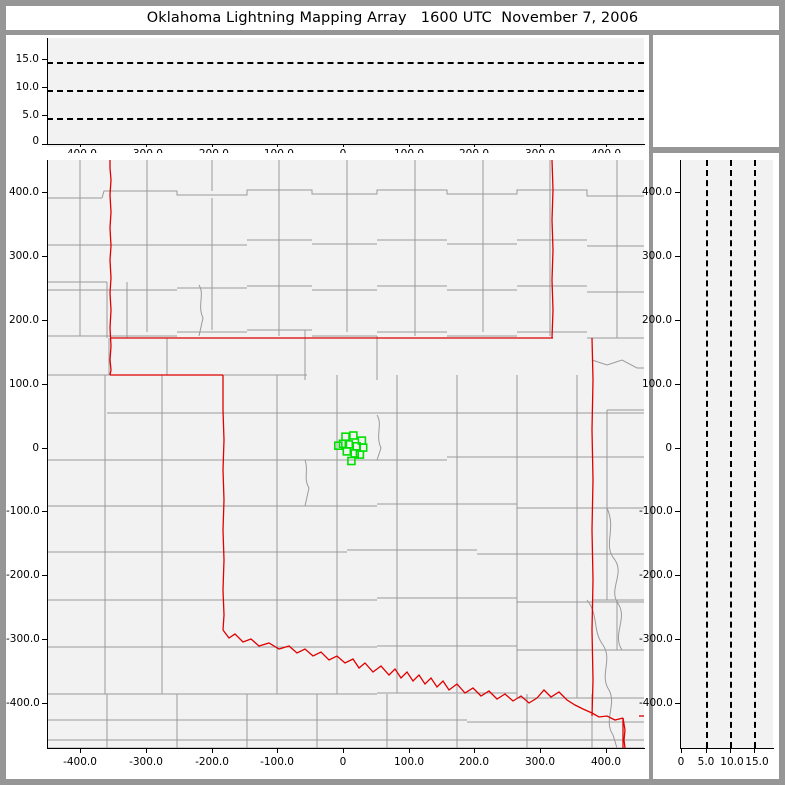 The width and height of the screenshot is (785, 785). Describe the element at coordinates (80, 750) in the screenshot. I see `map-x-tick-n400` at that location.